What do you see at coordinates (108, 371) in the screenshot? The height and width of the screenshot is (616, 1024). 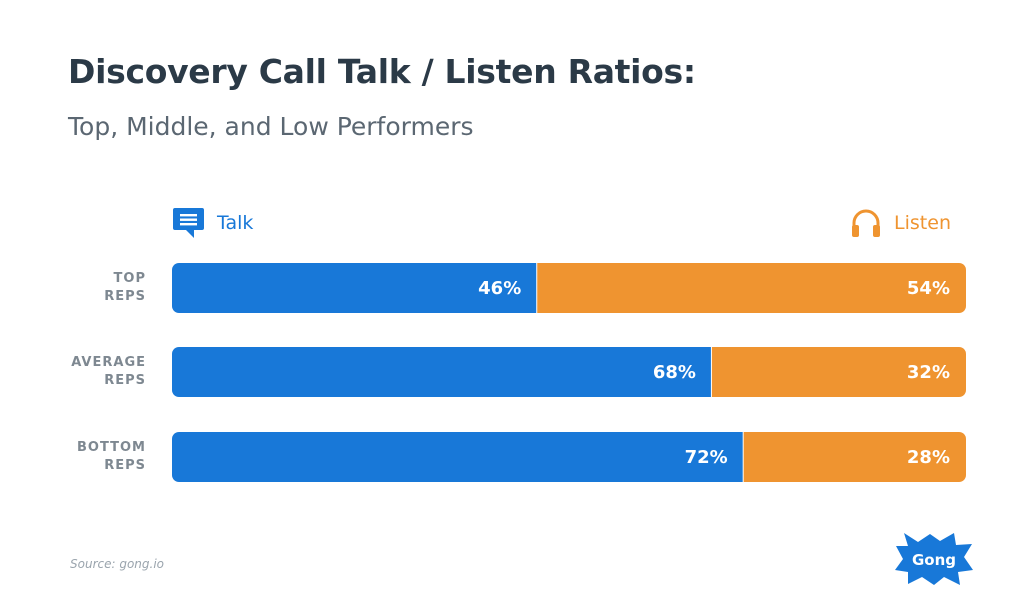 I see `category-label-average-reps: AVERAGE REPS` at bounding box center [108, 371].